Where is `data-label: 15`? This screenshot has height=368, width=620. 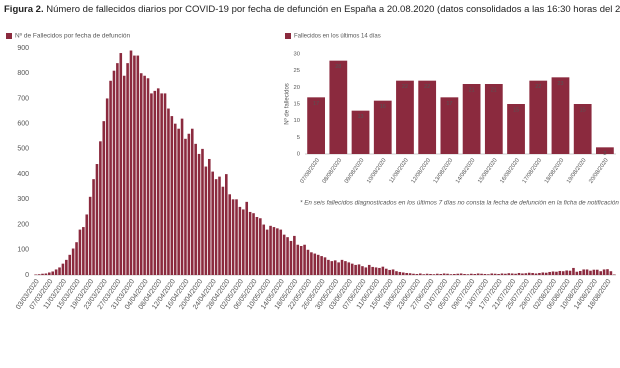 data-label: 15 is located at coordinates (583, 110).